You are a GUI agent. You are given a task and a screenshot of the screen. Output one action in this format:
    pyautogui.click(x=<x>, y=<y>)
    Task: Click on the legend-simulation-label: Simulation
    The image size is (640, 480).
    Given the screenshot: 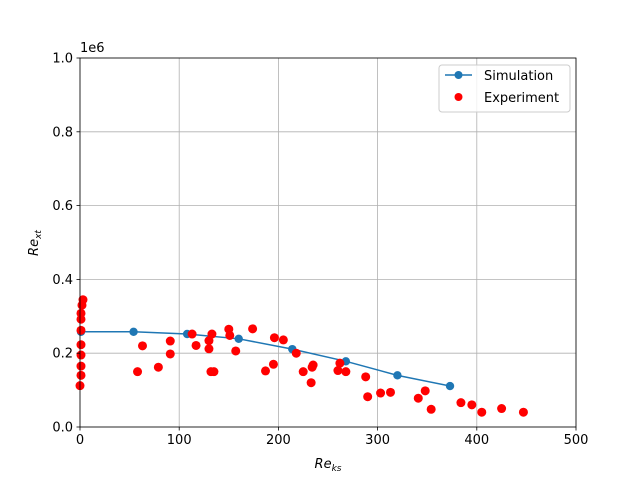 What is the action you would take?
    pyautogui.click(x=518, y=76)
    